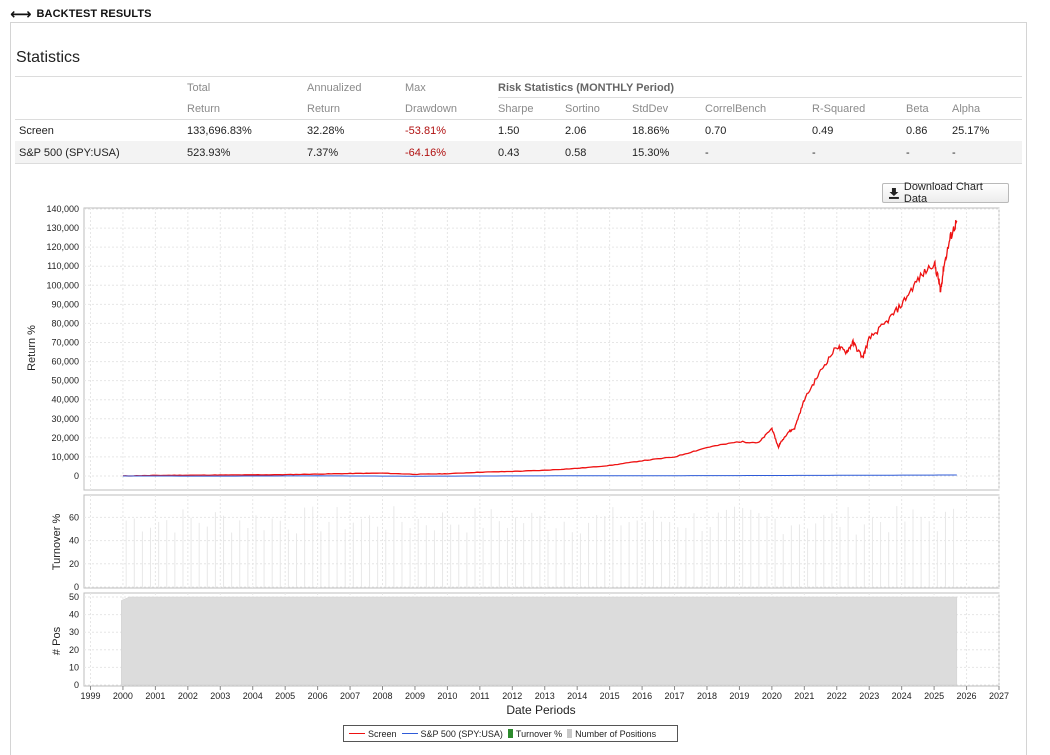  Describe the element at coordinates (57, 542) in the screenshot. I see `turnover-axis-label: Turnover %` at that location.